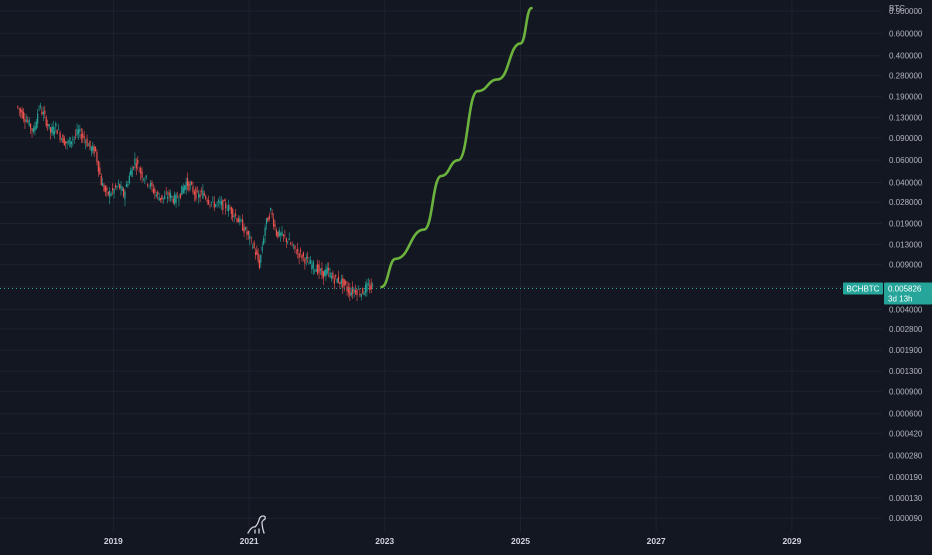 The width and height of the screenshot is (932, 555). What do you see at coordinates (906, 309) in the screenshot?
I see `price-tick-label: 0.004000` at bounding box center [906, 309].